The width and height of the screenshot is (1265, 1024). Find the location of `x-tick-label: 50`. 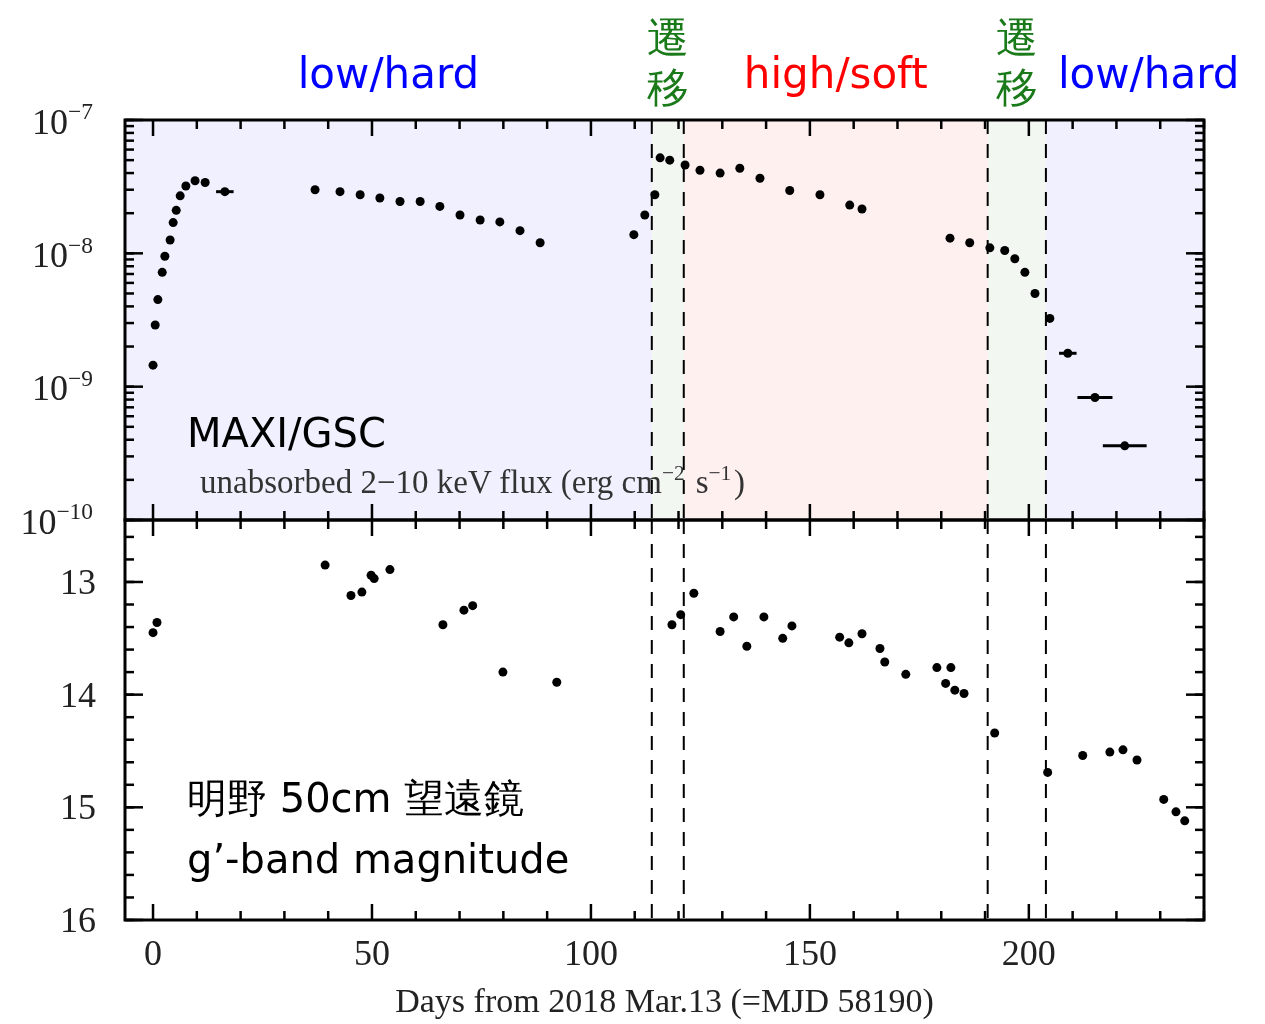

x-tick-label: 50 is located at coordinates (371, 953).